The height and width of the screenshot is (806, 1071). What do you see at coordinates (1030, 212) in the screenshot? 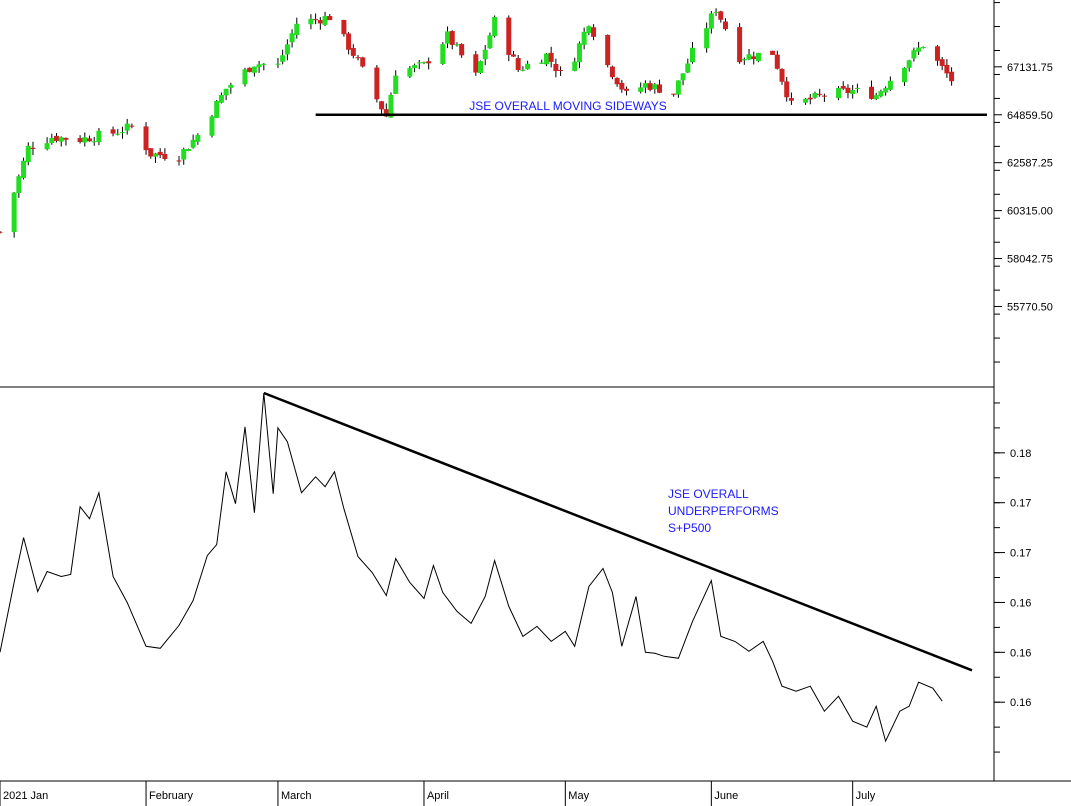
I see `price-tick-label: 60315.00` at bounding box center [1030, 212].